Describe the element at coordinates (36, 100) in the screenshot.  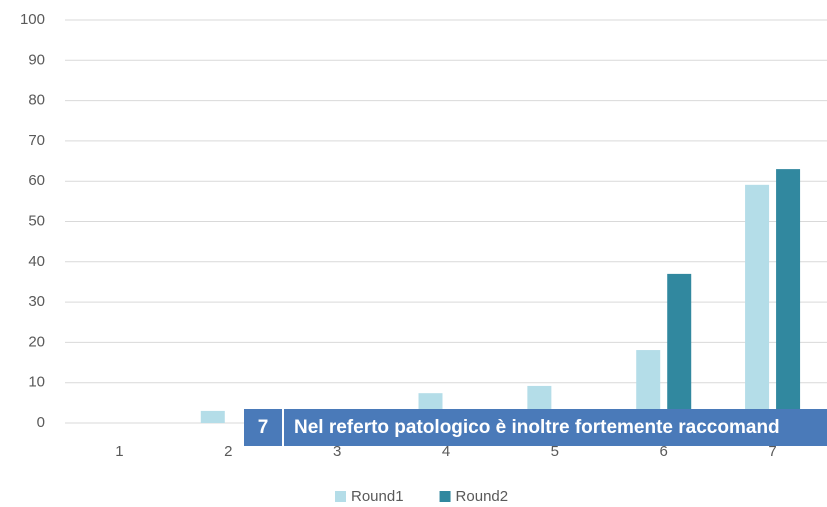
I see `y-tick-label: 80` at that location.